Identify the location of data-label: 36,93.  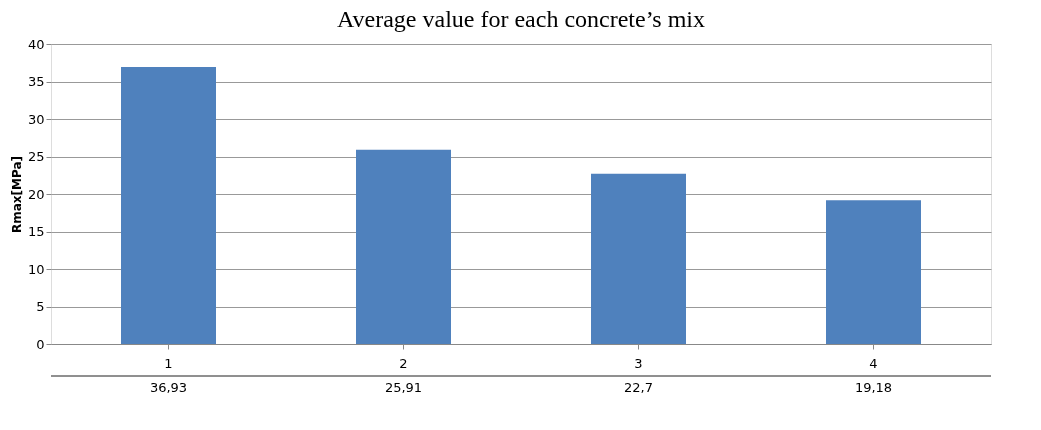
(168, 387).